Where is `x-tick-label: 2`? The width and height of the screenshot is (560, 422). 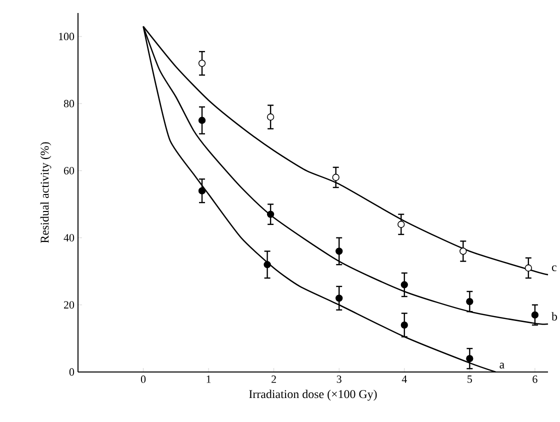 x-tick-label: 2 is located at coordinates (274, 379).